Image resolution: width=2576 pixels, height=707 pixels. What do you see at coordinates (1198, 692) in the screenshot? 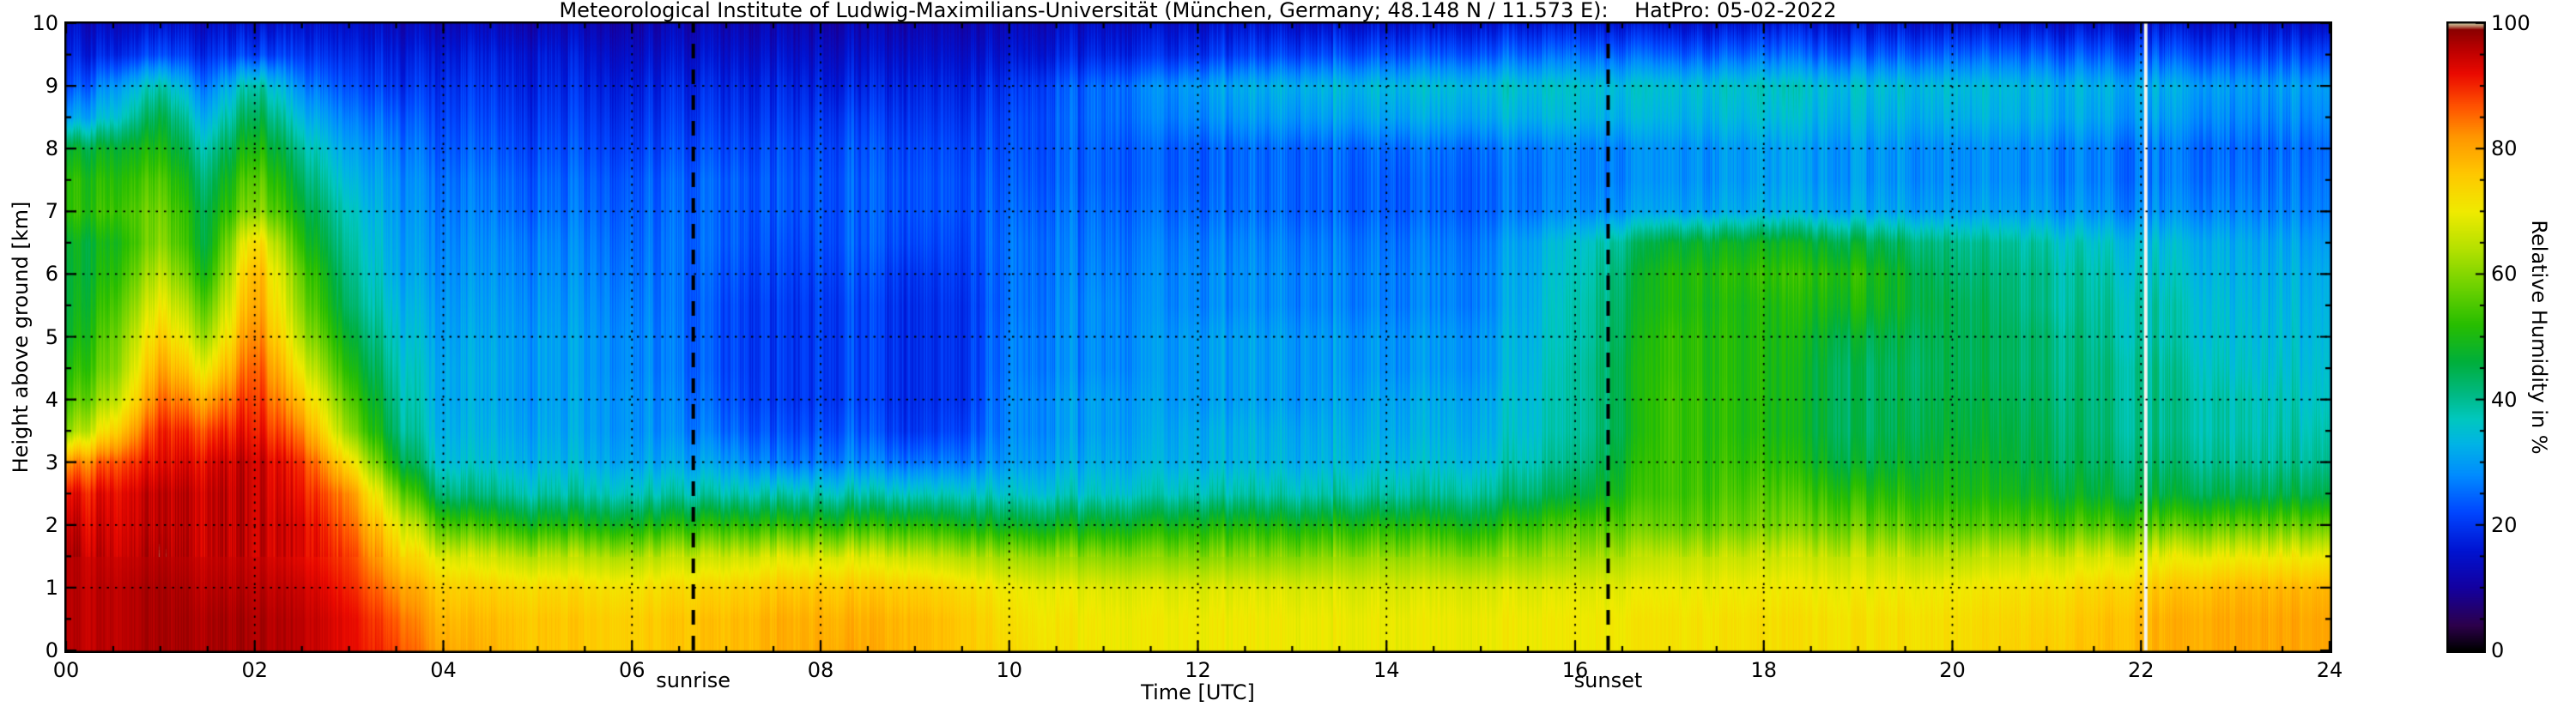
I see `x-axis-label: Time [UTC]` at bounding box center [1198, 692].